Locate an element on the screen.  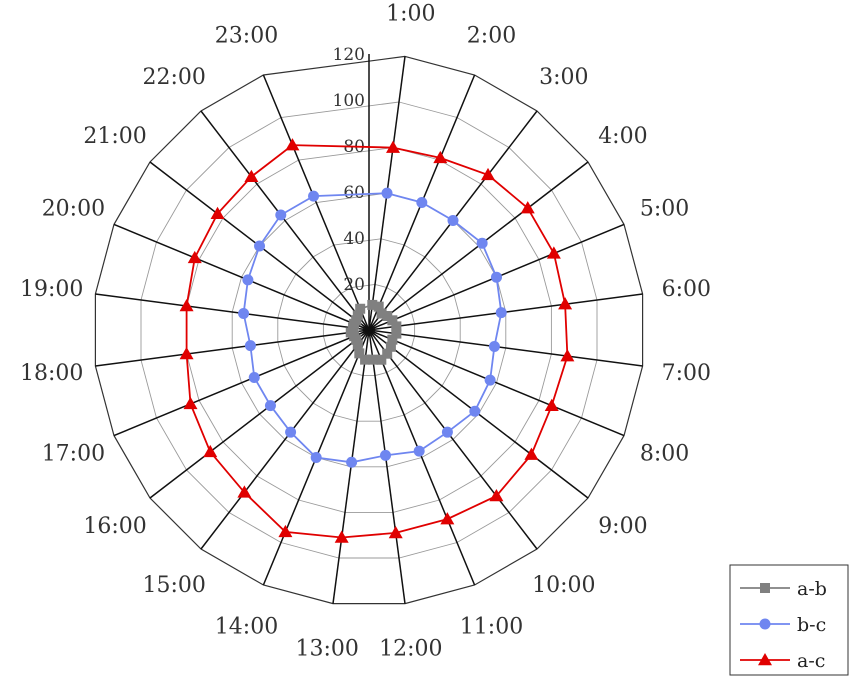
data-point-a-b-12:00 is located at coordinates (372, 359).